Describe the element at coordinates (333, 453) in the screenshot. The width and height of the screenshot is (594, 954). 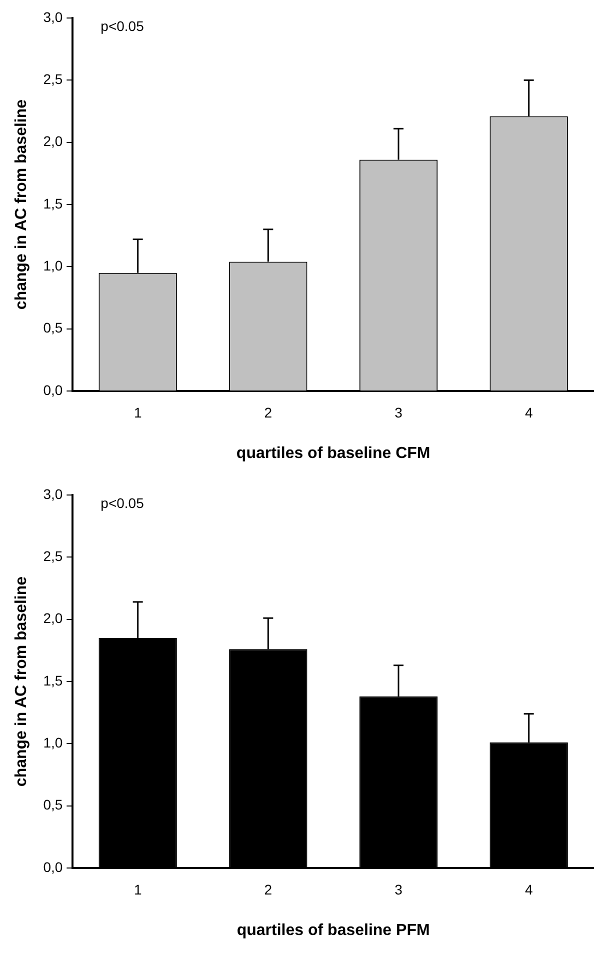
I see `x-axis-title: quartiles of baseline CFM` at that location.